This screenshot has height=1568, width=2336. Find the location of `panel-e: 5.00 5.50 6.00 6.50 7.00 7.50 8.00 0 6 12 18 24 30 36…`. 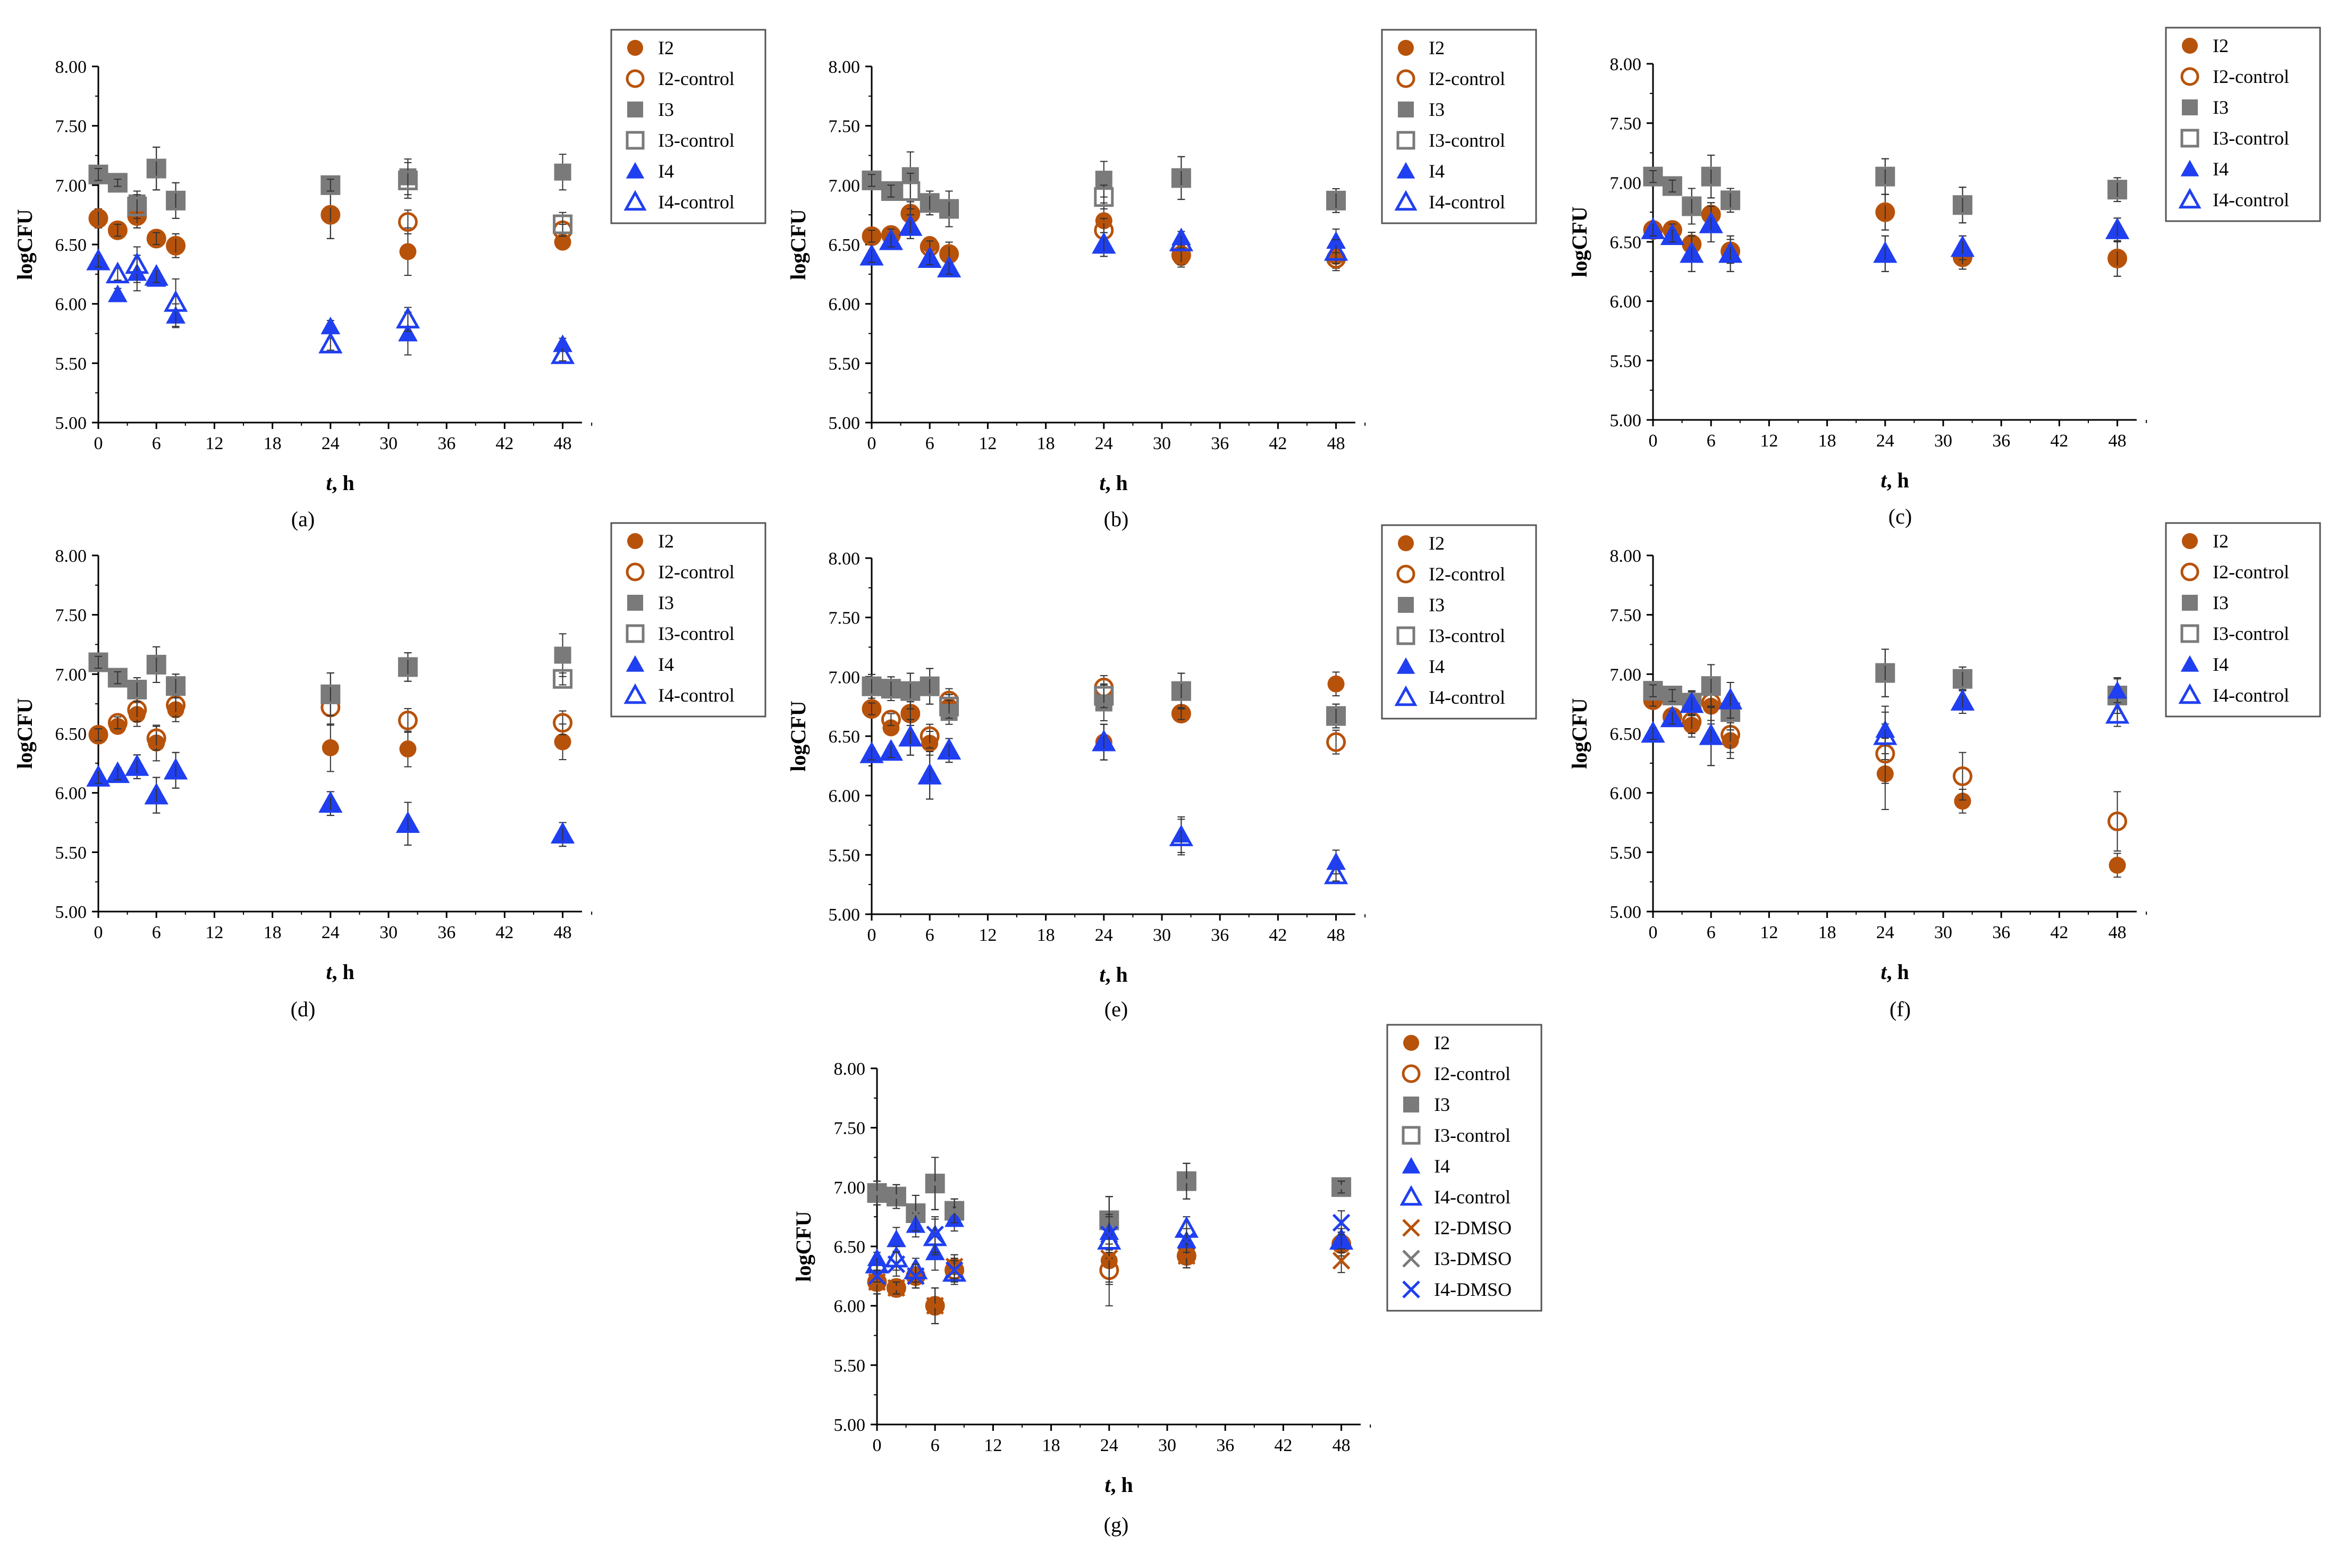

panel-e: 5.00 5.50 6.00 6.50 7.00 7.50 8.00 0 6 12 18 24 30 36… is located at coordinates (1161, 772).